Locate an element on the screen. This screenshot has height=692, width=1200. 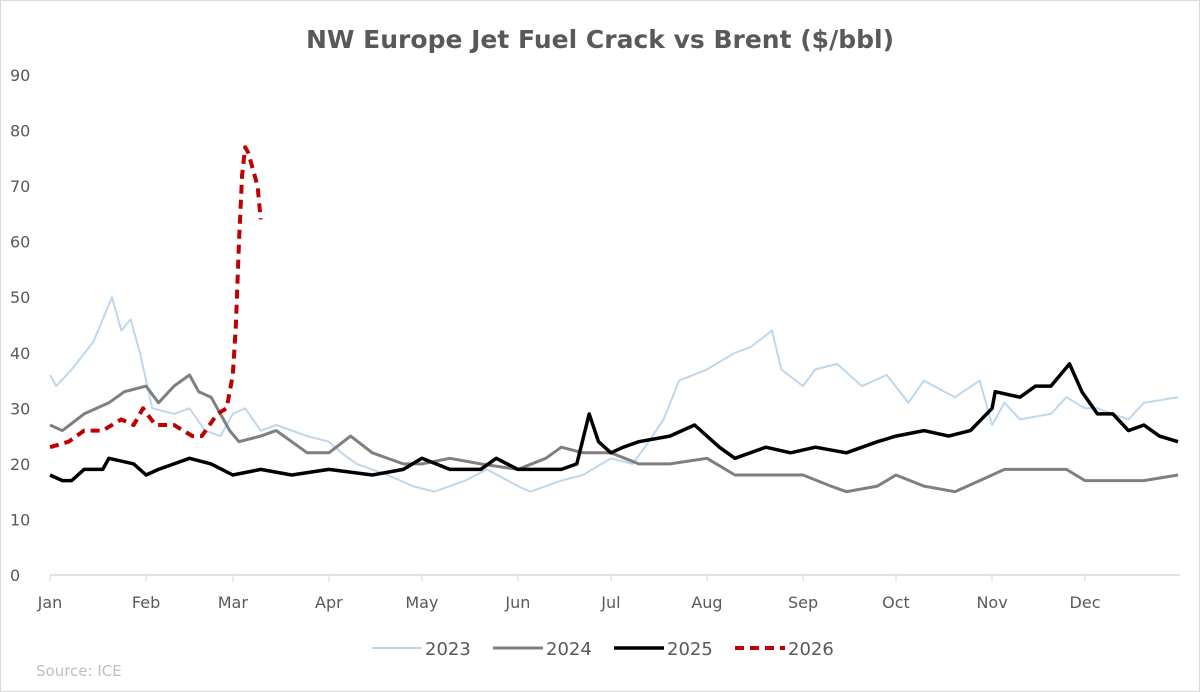
x-tick-label: Sep is located at coordinates (803, 602).